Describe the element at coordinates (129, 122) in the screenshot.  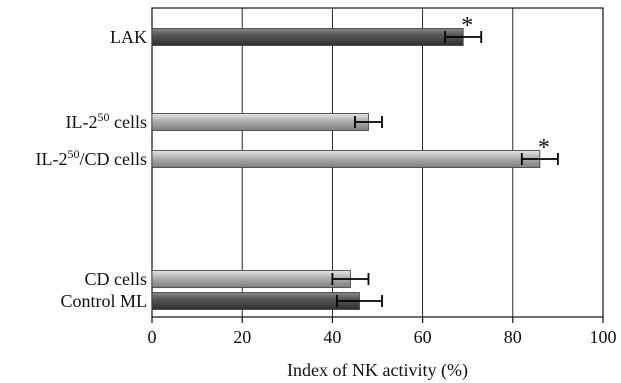
I see `category-label-tail: cells` at that location.